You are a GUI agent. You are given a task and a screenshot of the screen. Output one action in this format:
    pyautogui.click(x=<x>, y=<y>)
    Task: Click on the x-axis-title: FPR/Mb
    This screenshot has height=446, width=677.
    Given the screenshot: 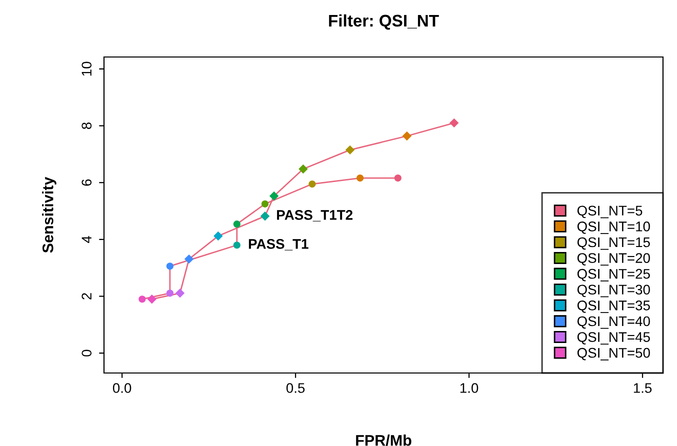 What is the action you would take?
    pyautogui.click(x=384, y=440)
    